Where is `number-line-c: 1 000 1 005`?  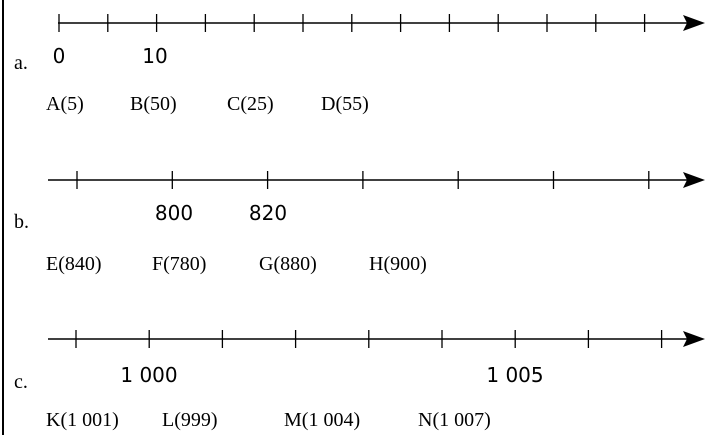 number-line-c: 1 000 1 005 is located at coordinates (376, 358).